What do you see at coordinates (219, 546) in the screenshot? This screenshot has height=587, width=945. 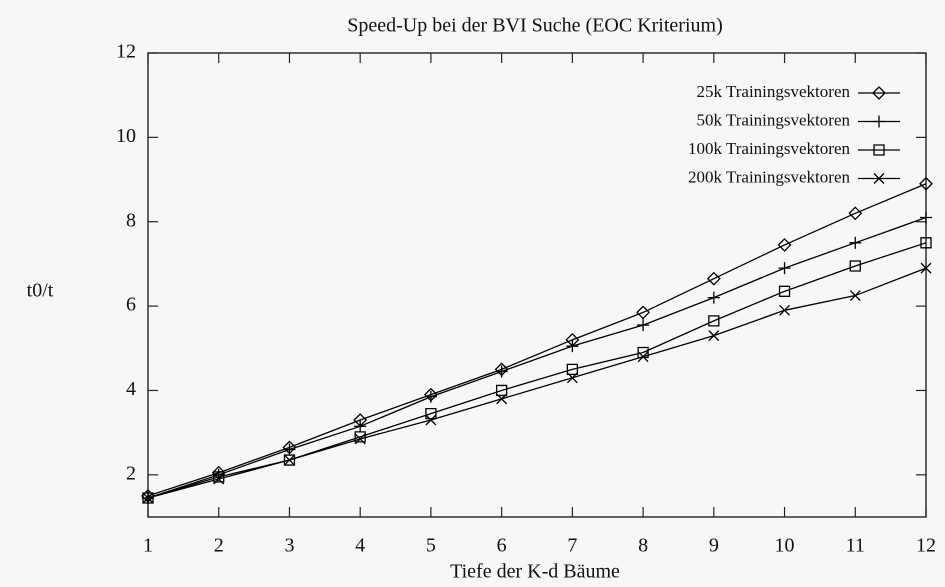 I see `x-tick-label: 2` at bounding box center [219, 546].